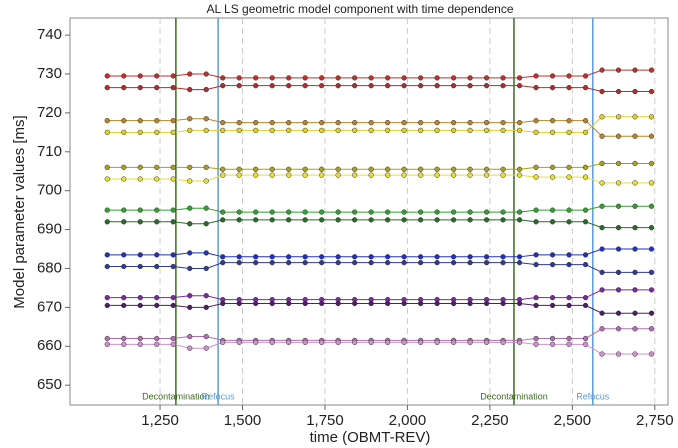  I want to click on y-tick-label: 740, so click(49, 34).